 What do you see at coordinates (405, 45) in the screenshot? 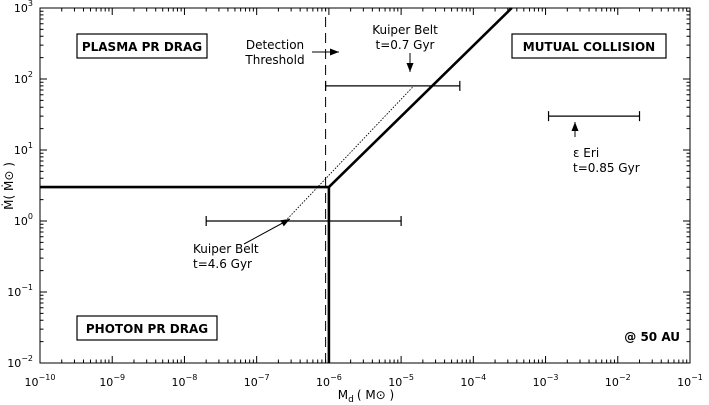
I see `kuiper-young-label-line2: t=0.7 Gyr` at bounding box center [405, 45].